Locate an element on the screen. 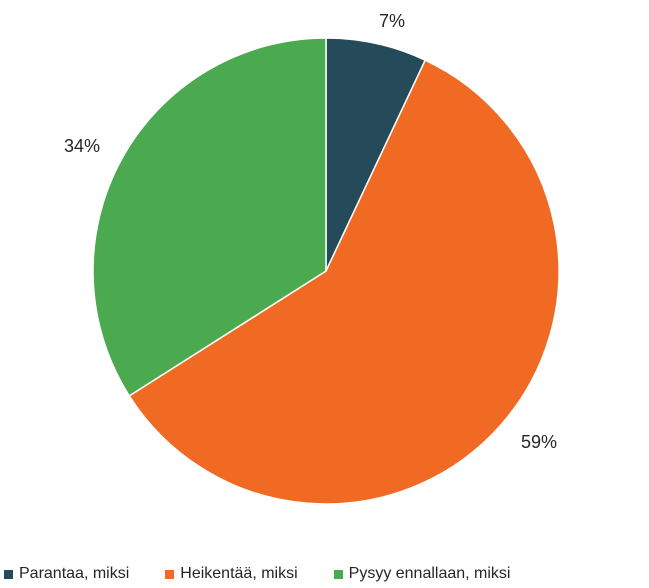  legend-item-pysyy: Pysyy ennallaan, miksi is located at coordinates (422, 574).